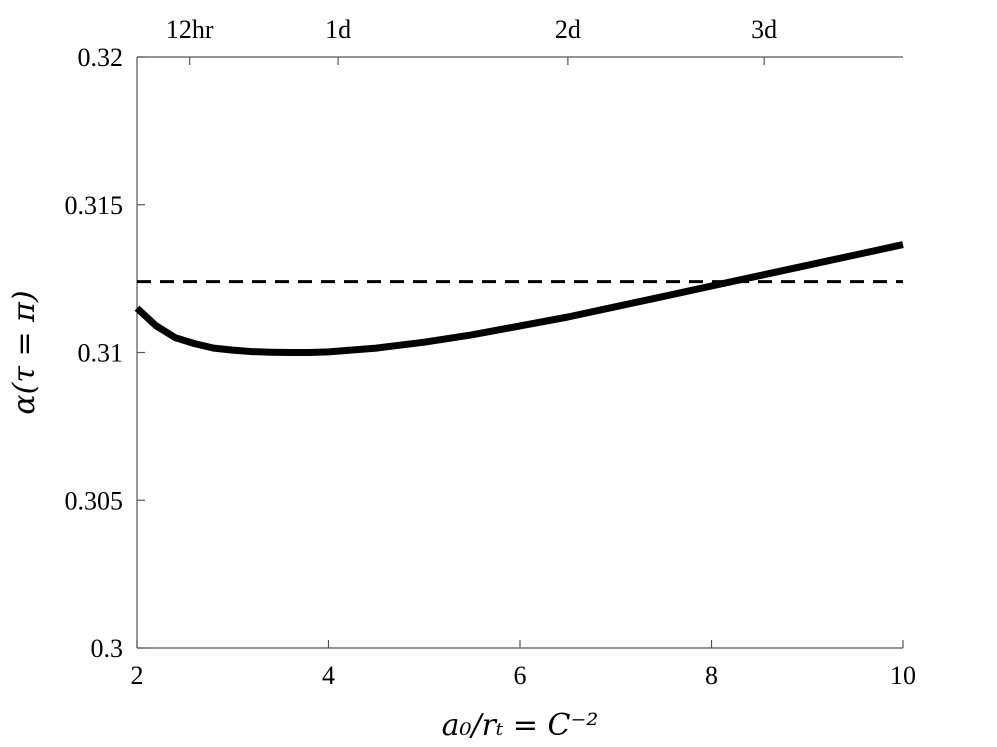  What do you see at coordinates (328, 675) in the screenshot?
I see `x-tick-label: 4` at bounding box center [328, 675].